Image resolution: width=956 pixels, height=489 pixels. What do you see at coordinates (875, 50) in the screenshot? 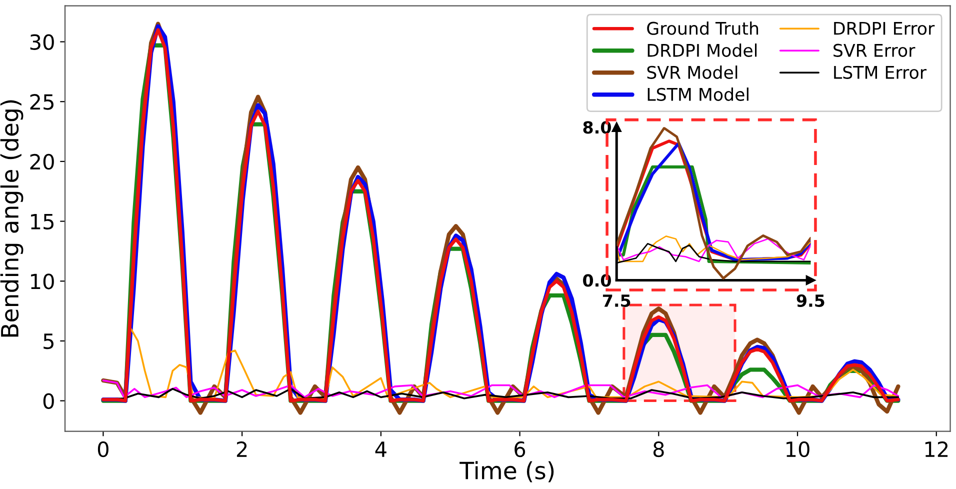
I see `legend-label: SVR Error` at bounding box center [875, 50].